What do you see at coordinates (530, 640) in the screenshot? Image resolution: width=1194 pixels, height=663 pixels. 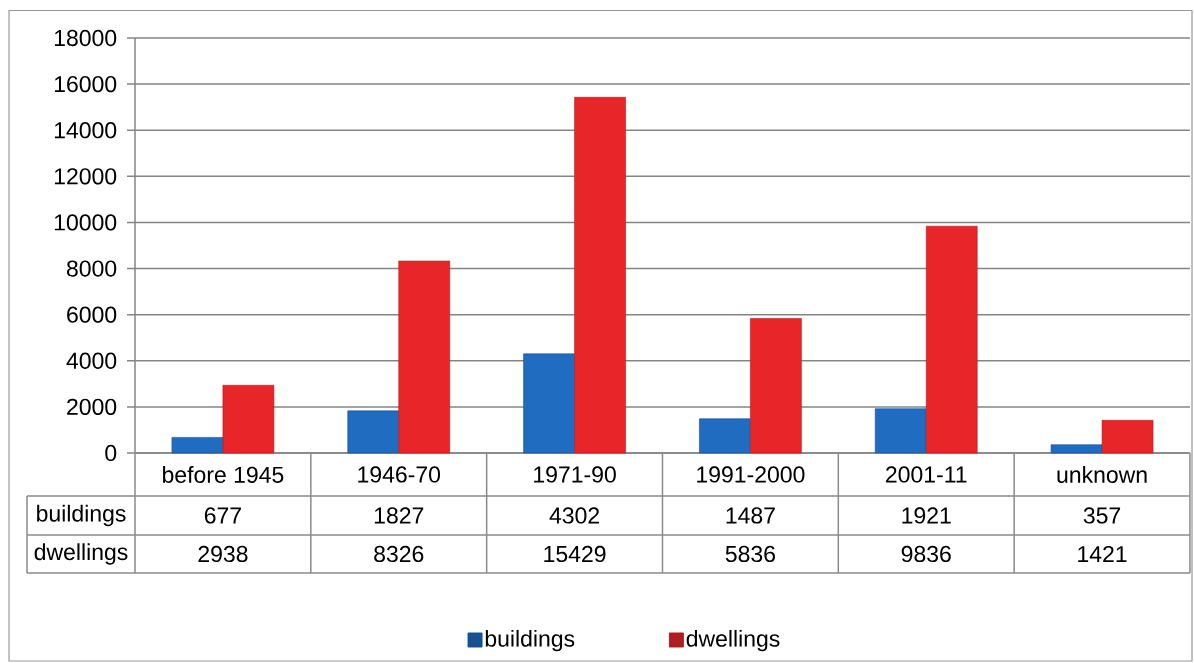 I see `legend-label: buildings` at bounding box center [530, 640].